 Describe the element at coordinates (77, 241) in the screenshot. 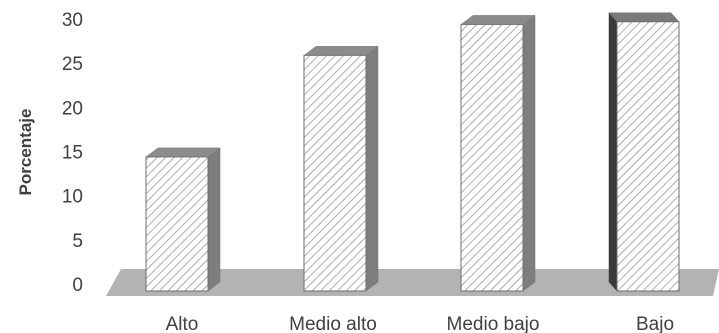

I see `y-tick-label: 5` at that location.